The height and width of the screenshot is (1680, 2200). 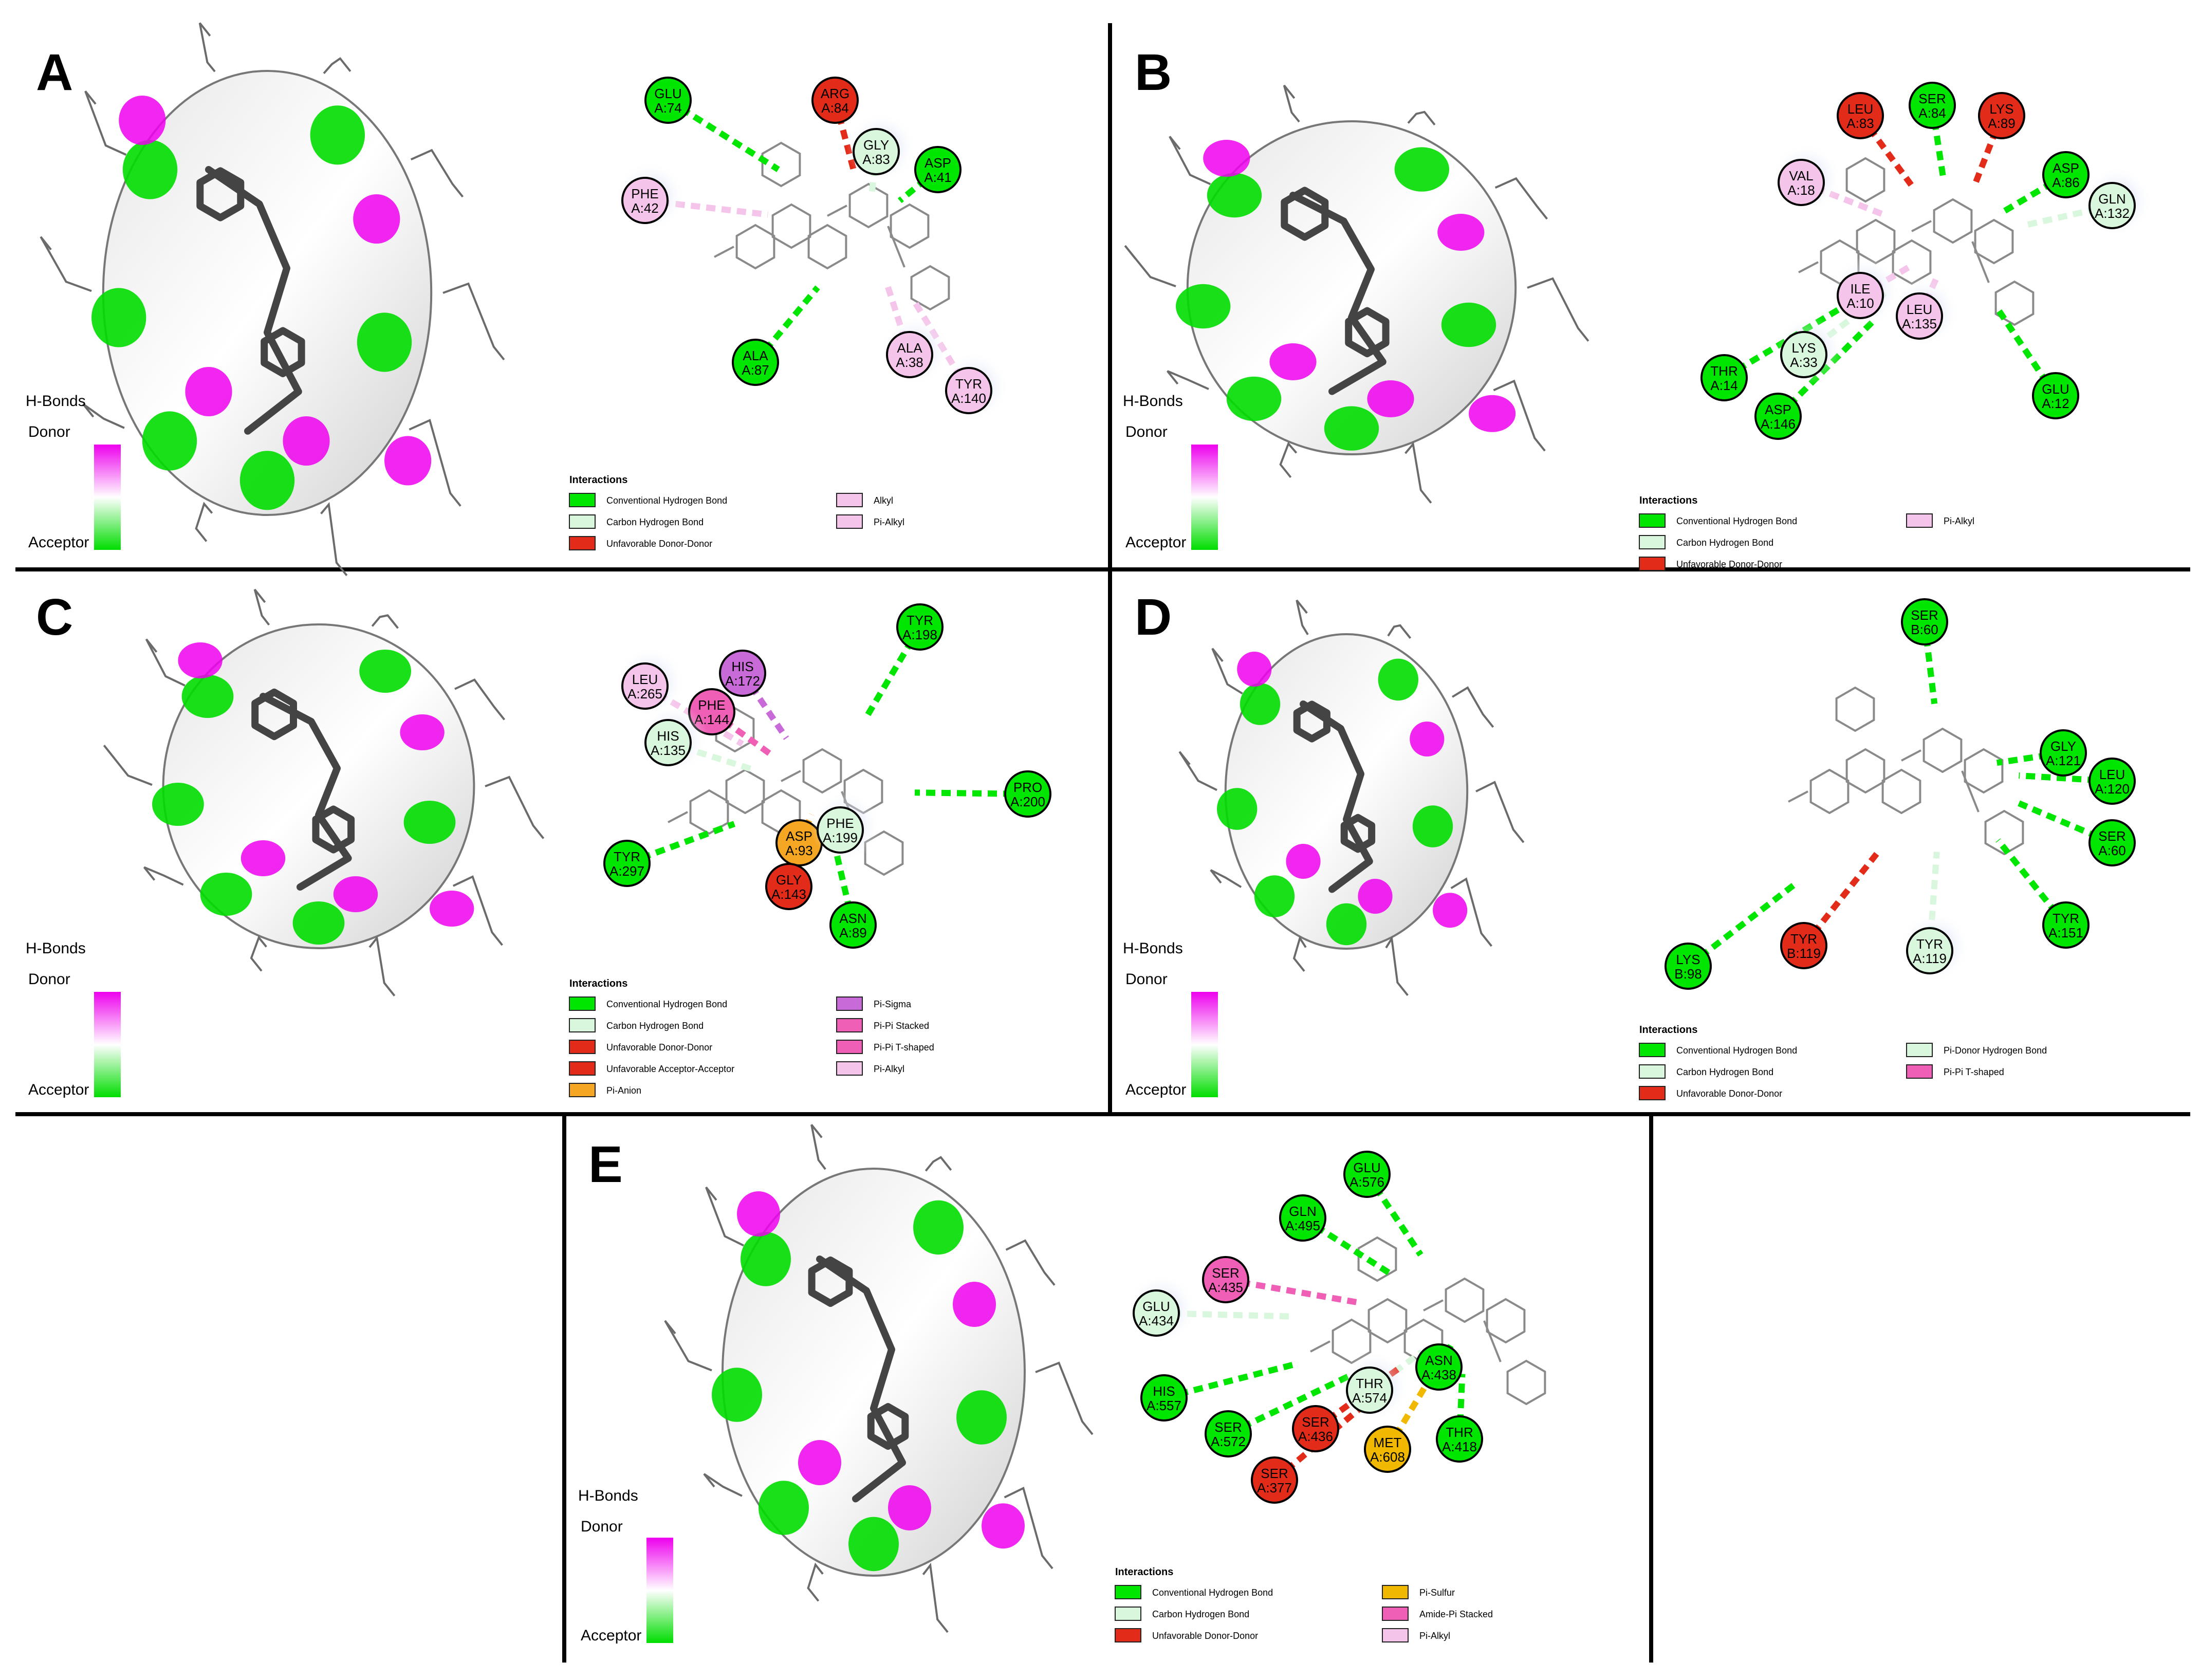 What do you see at coordinates (54, 72) in the screenshot?
I see `panel-letter-a: A` at bounding box center [54, 72].